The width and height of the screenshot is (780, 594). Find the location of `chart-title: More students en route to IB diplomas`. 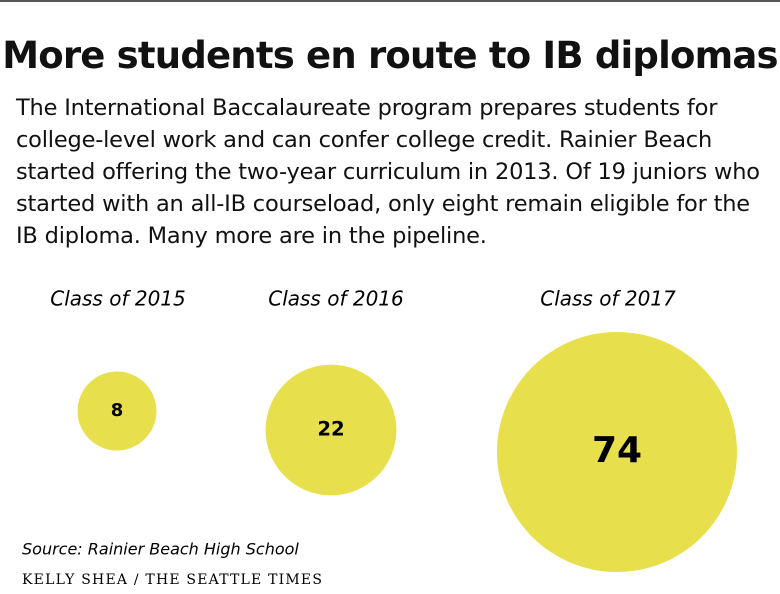

chart-title: More students en route to IB diplomas is located at coordinates (390, 55).